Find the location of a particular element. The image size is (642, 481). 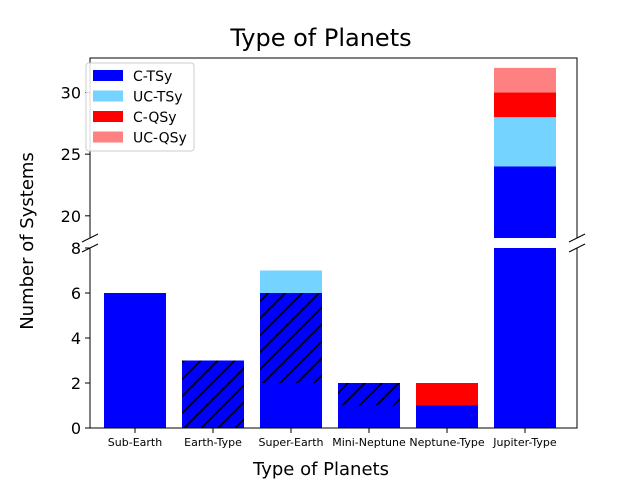

hatch-Super-Earth is located at coordinates (291, 338).